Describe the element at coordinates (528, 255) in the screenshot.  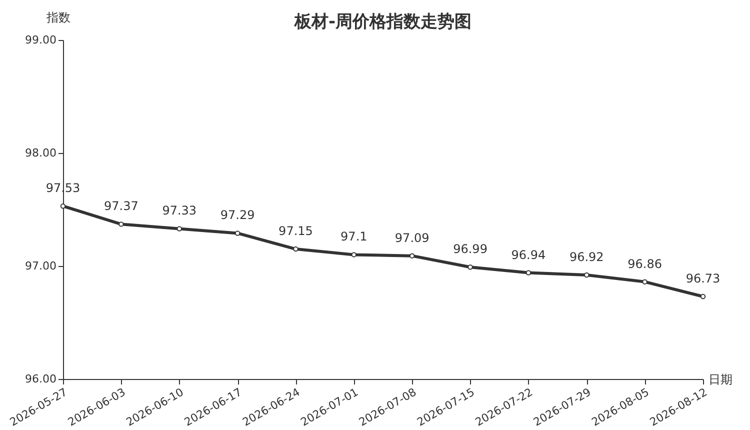
I see `data-label: 96.94` at that location.